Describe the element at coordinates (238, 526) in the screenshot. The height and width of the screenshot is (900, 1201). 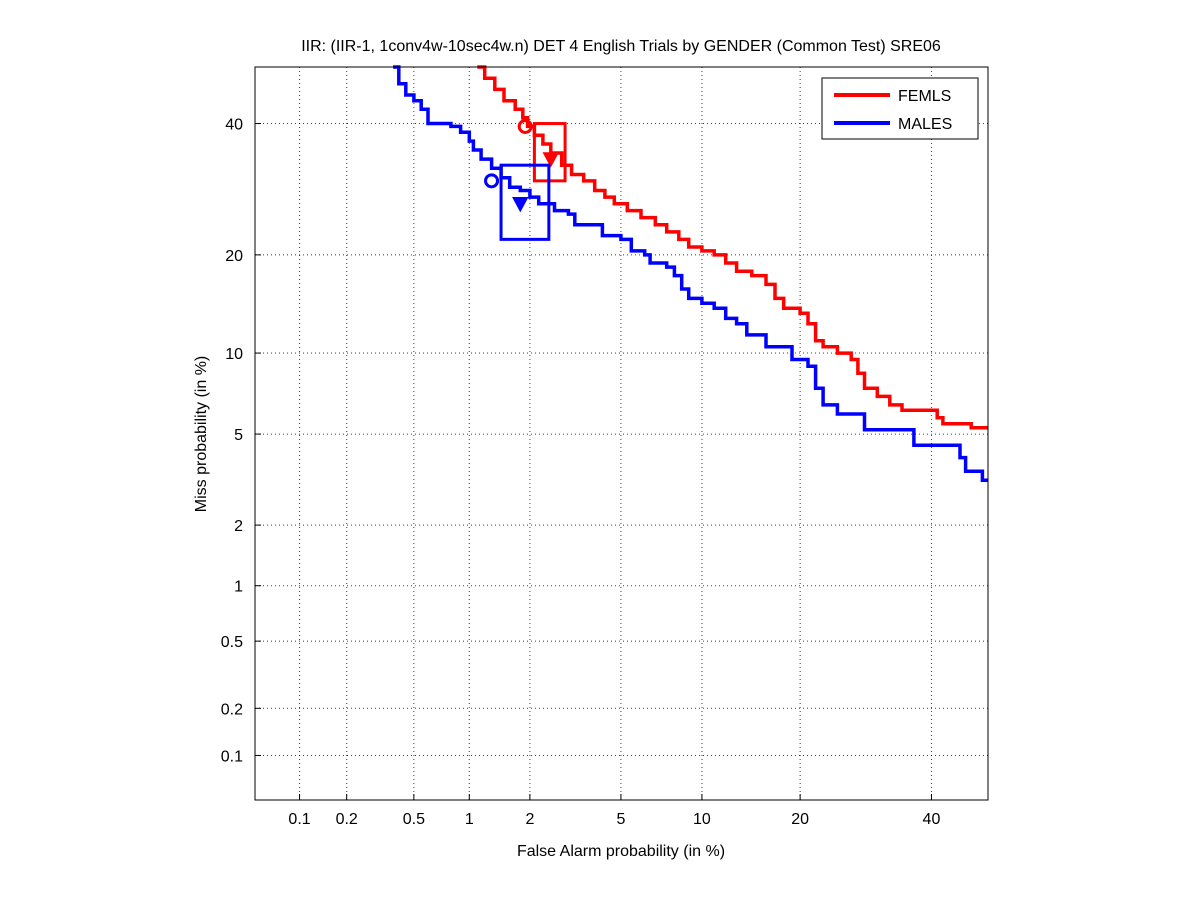
I see `y-tick-label: 2` at that location.